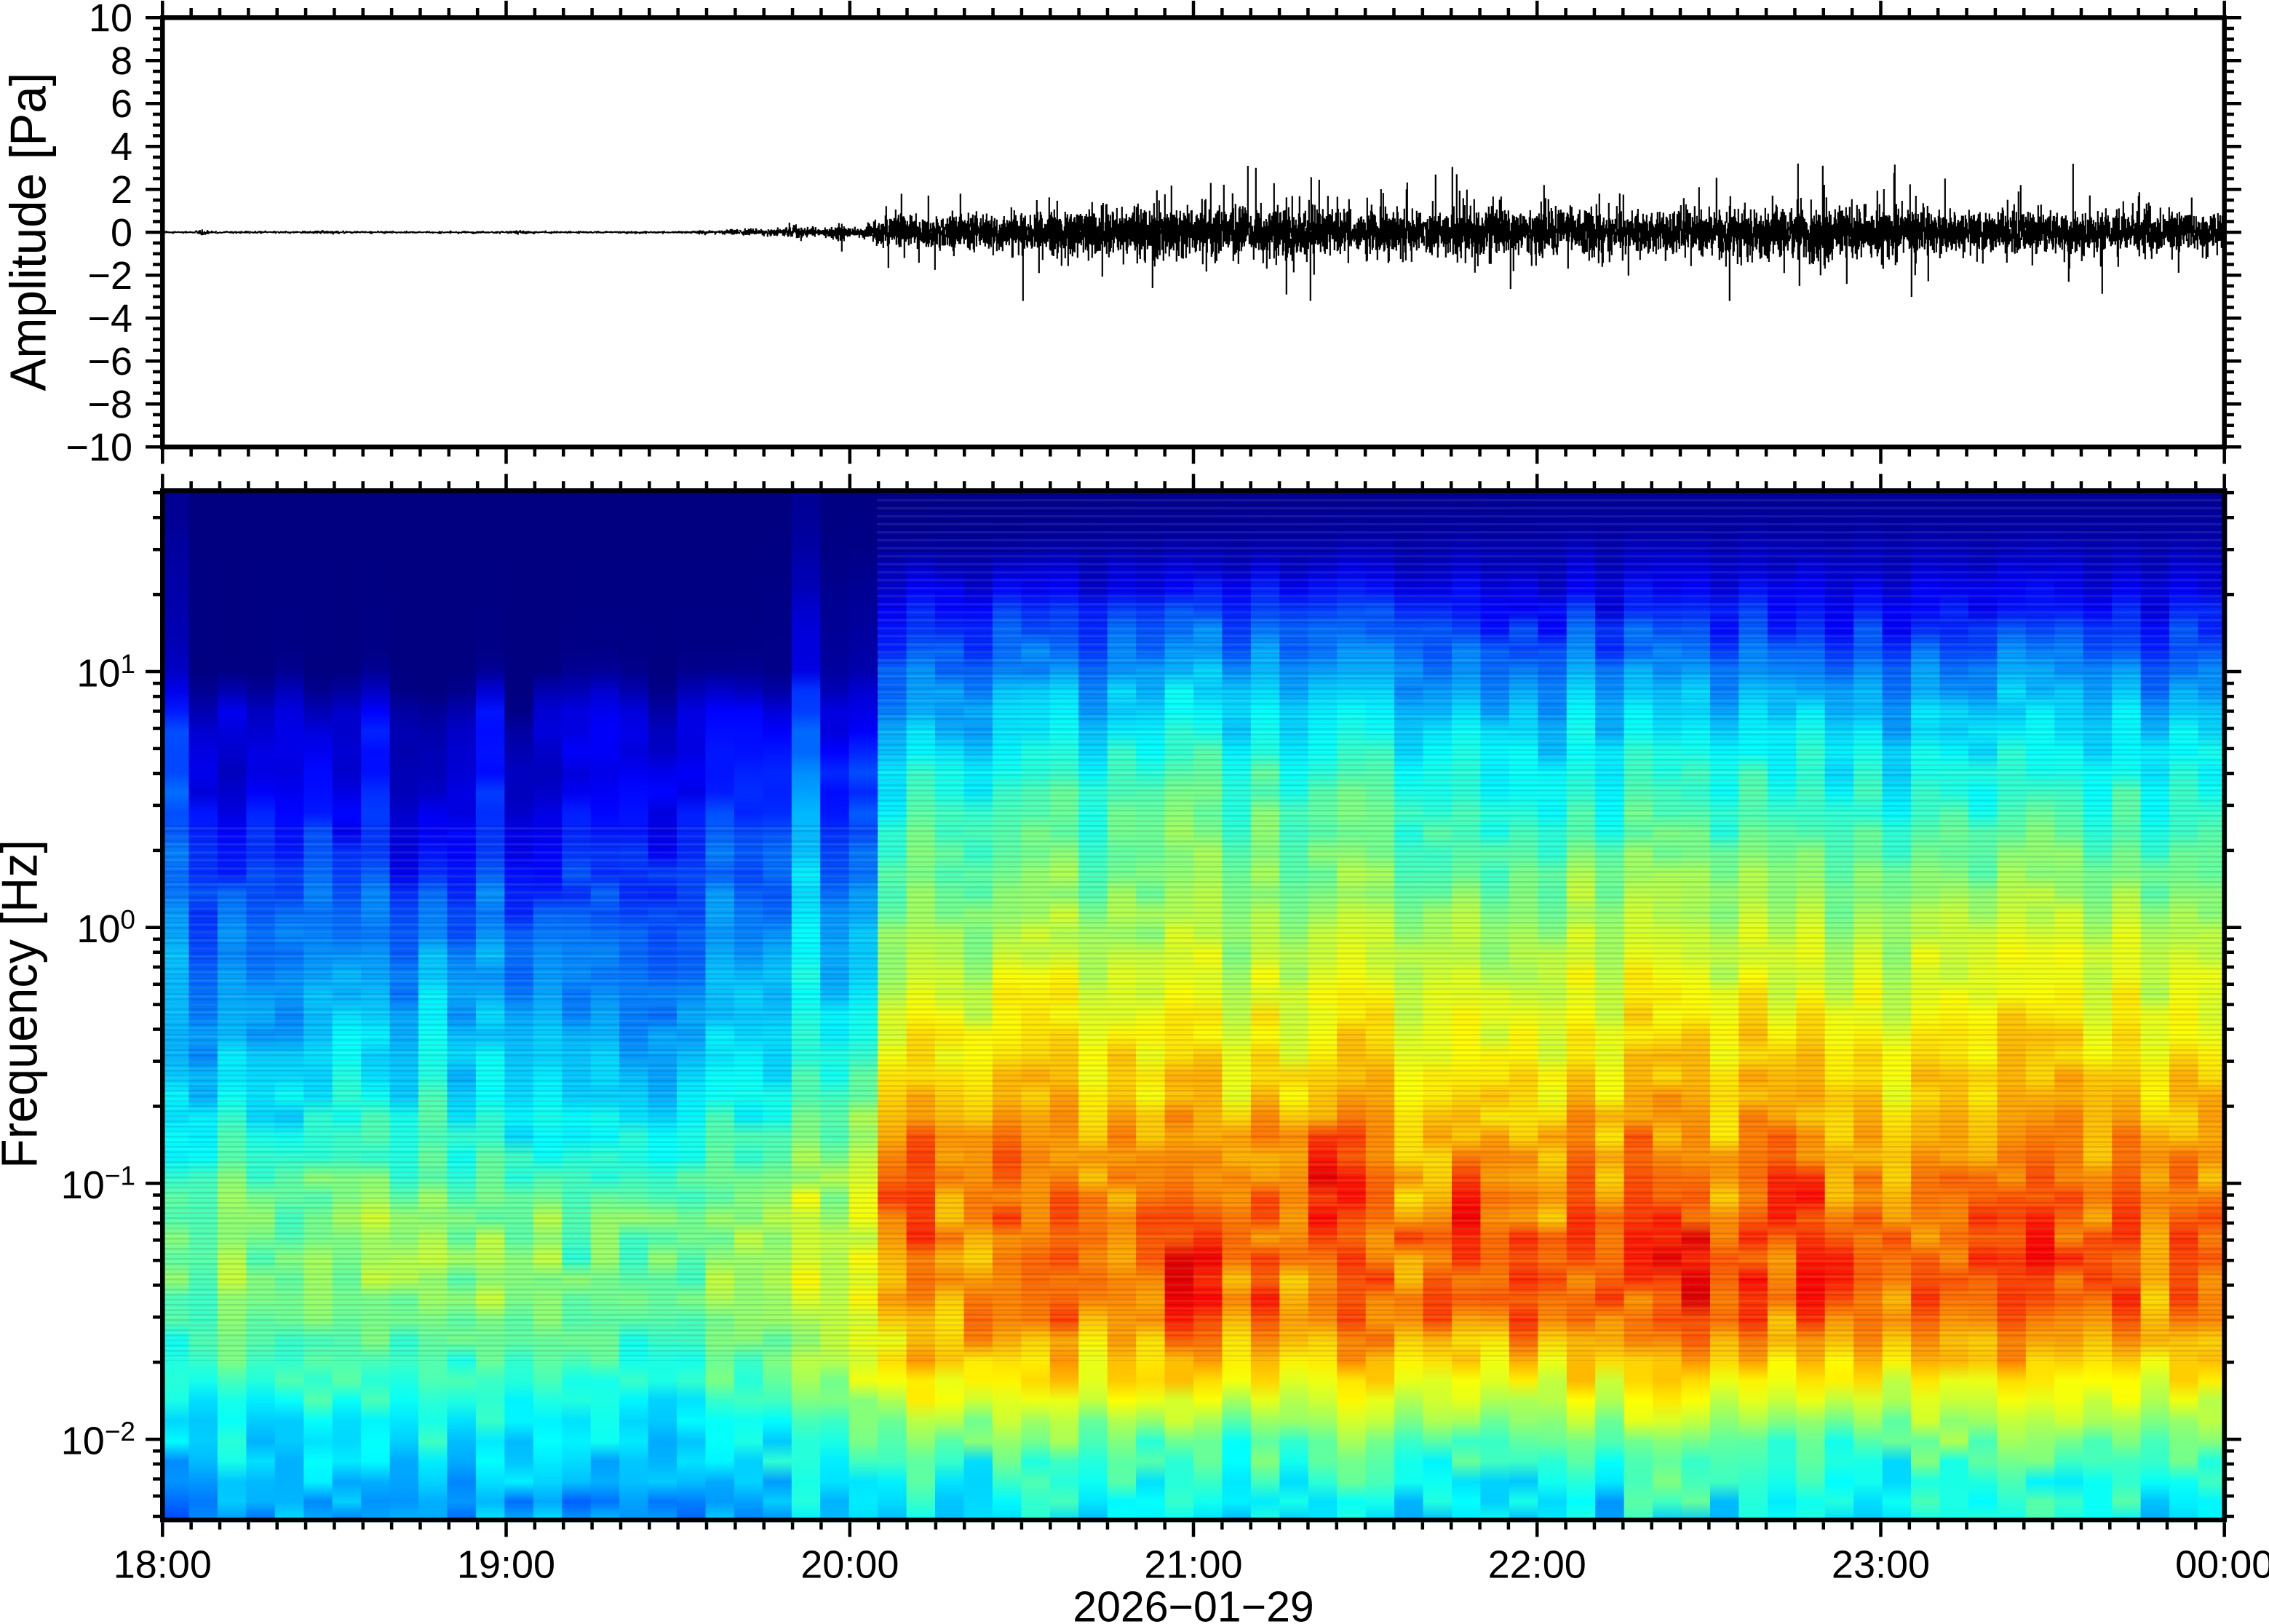 The height and width of the screenshot is (1624, 2269). I want to click on svg-text: 2026−01−29, so click(1193, 1603).